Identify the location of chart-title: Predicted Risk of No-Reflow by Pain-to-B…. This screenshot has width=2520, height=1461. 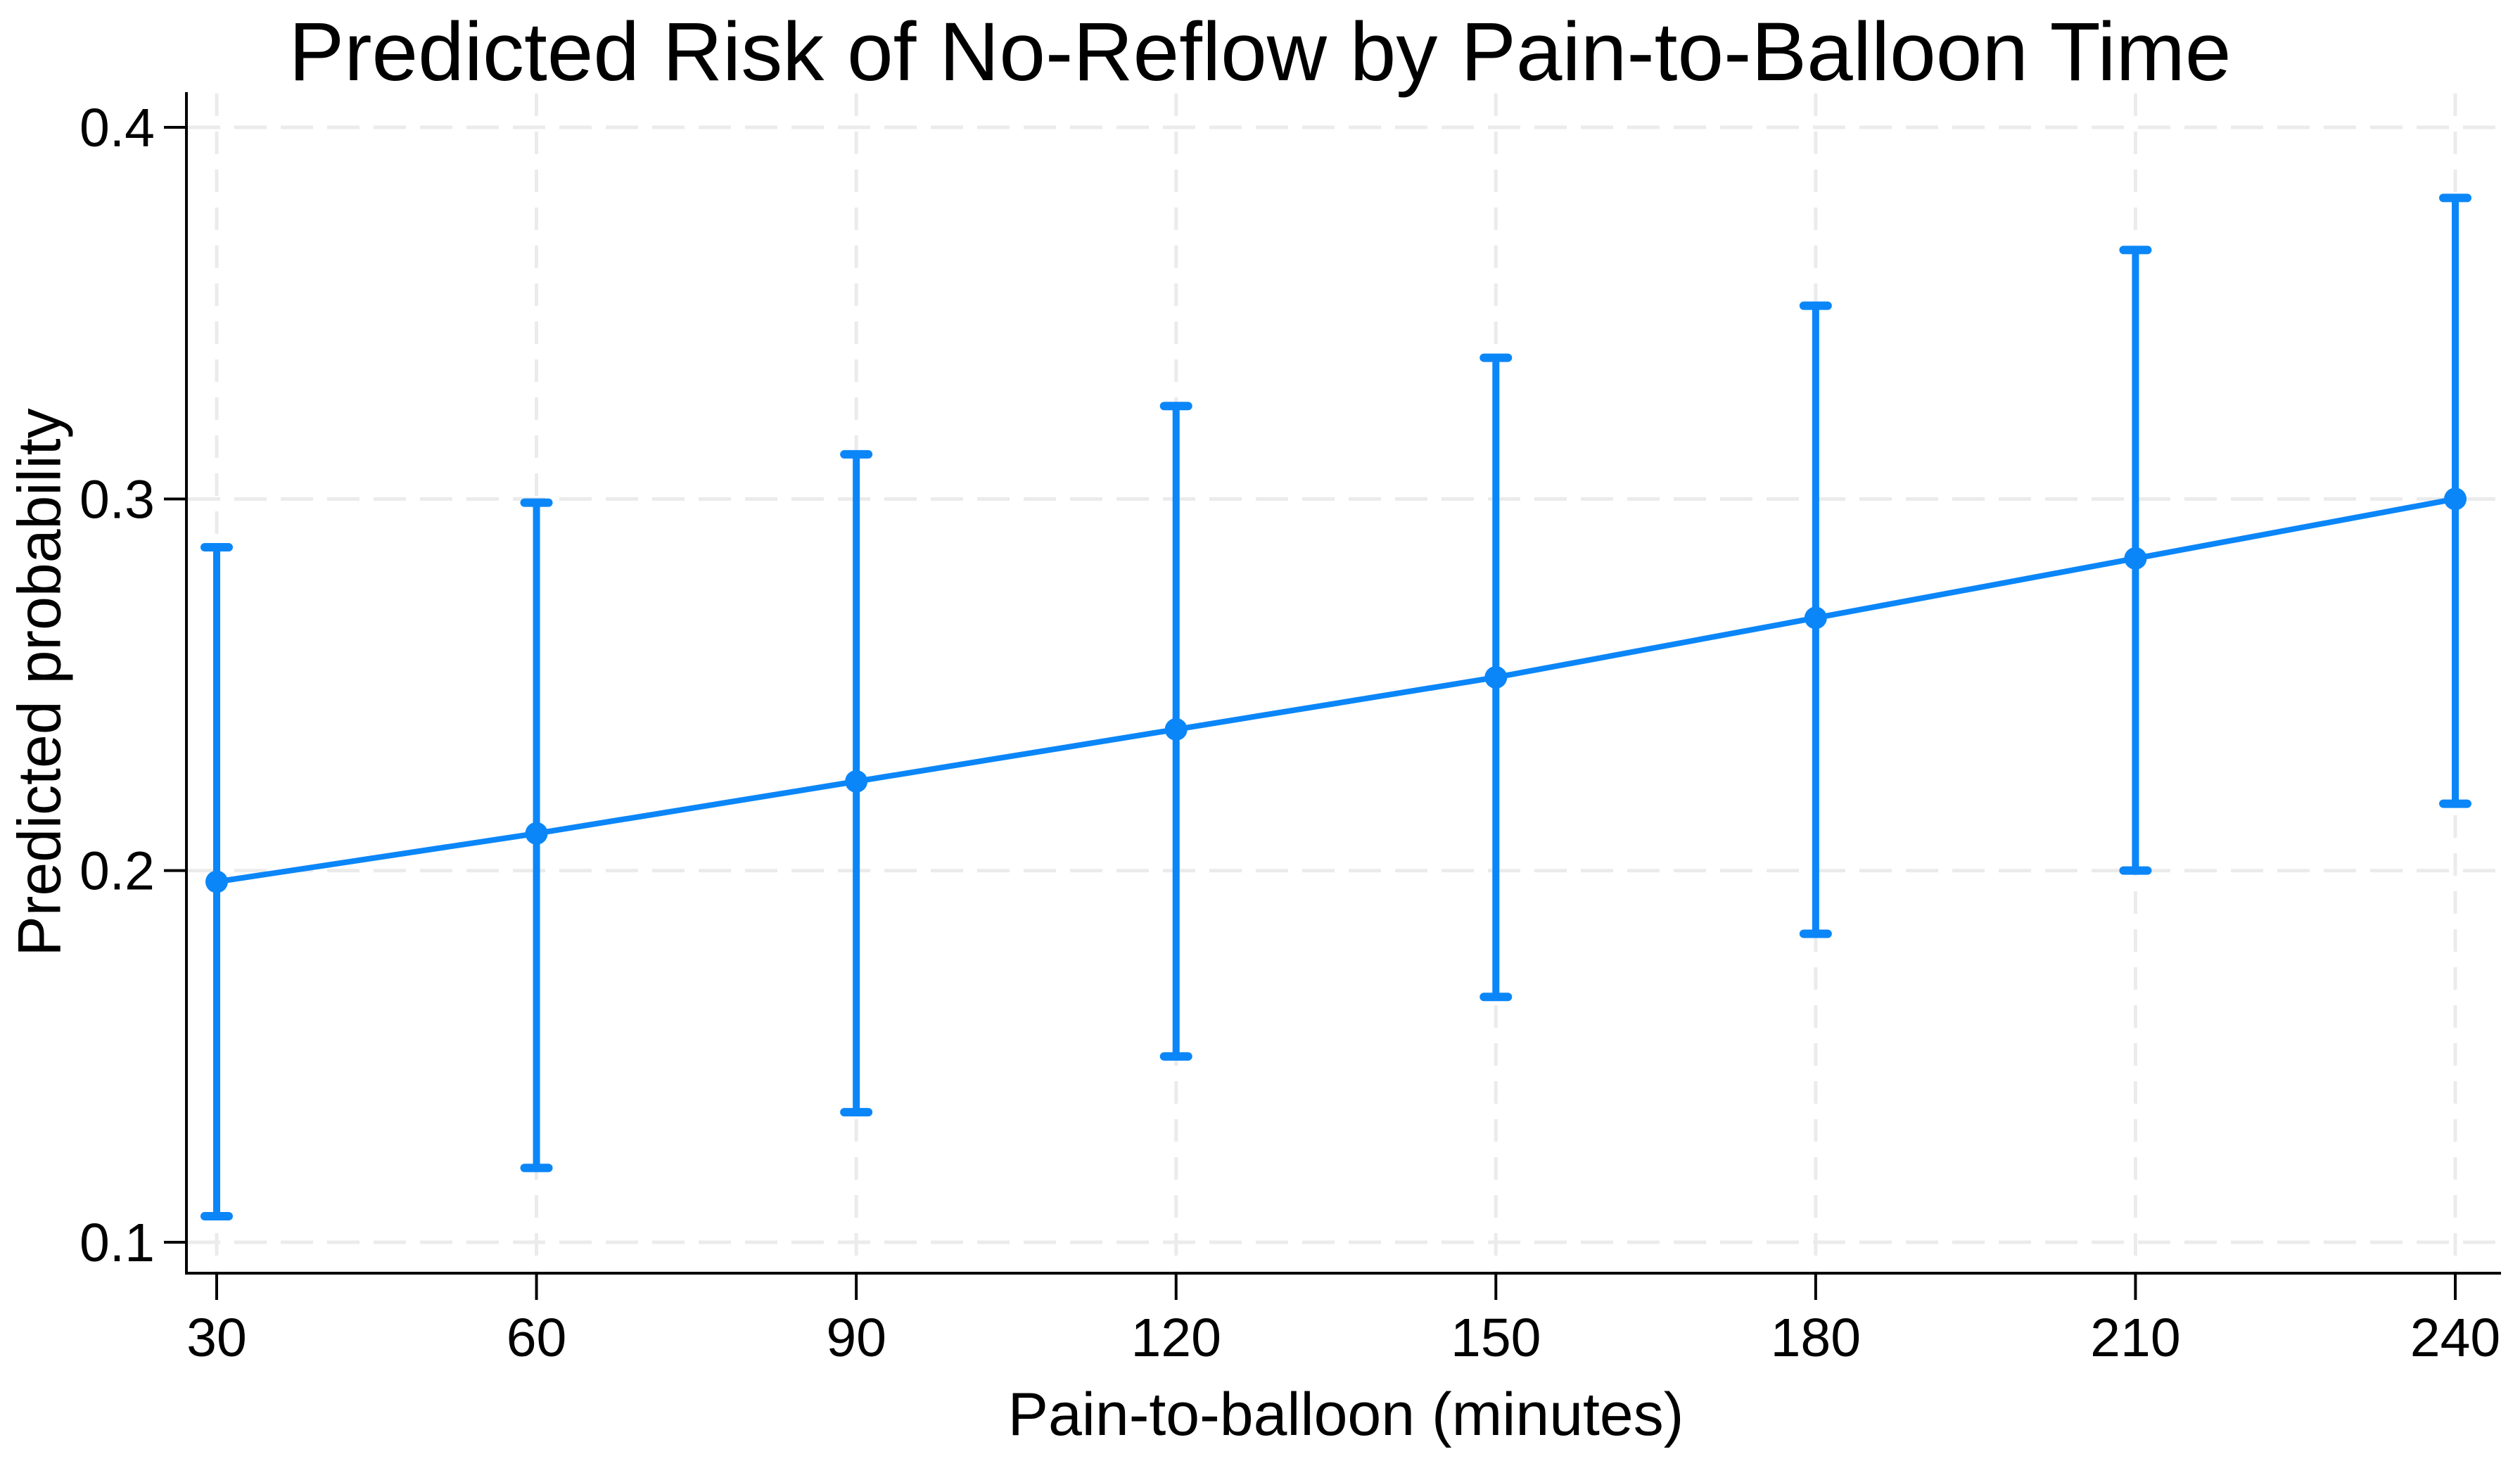
(1260, 52).